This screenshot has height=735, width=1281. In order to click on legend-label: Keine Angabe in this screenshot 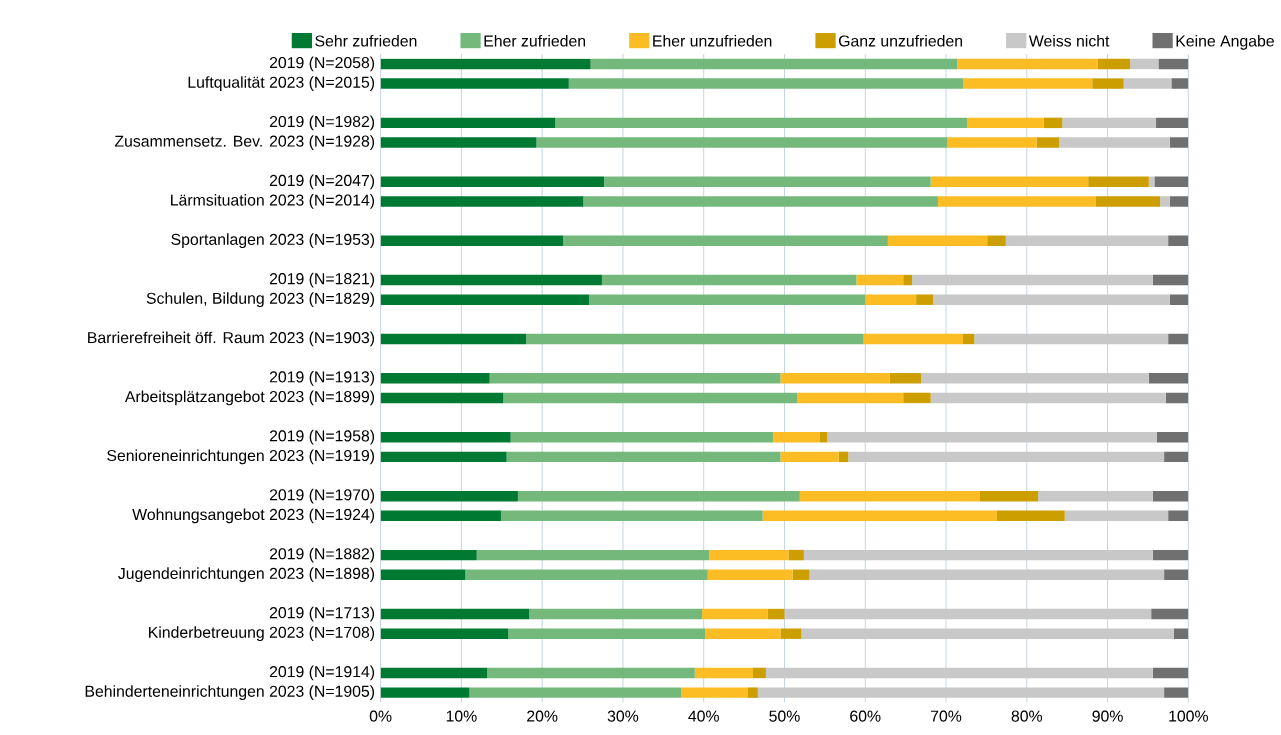, I will do `click(1225, 42)`.